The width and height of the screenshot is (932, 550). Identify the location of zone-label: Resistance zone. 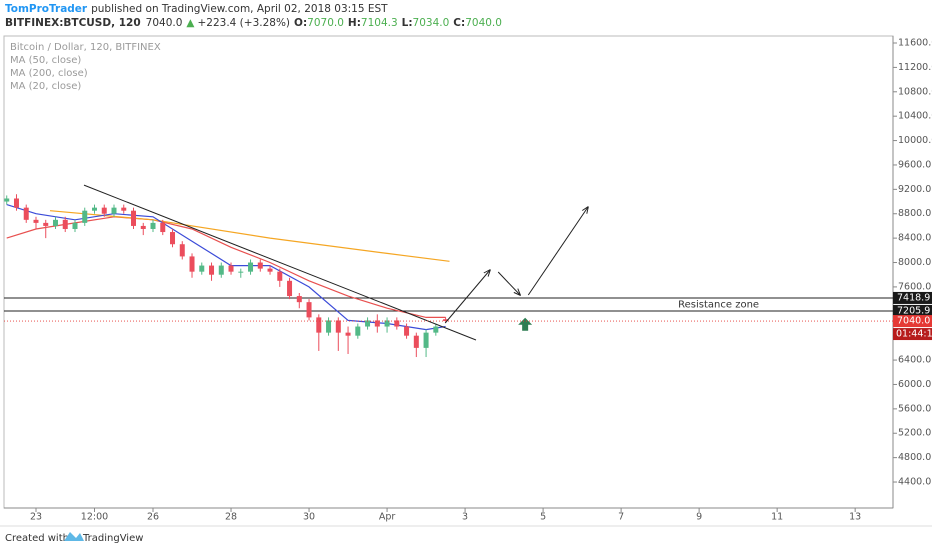
(718, 304).